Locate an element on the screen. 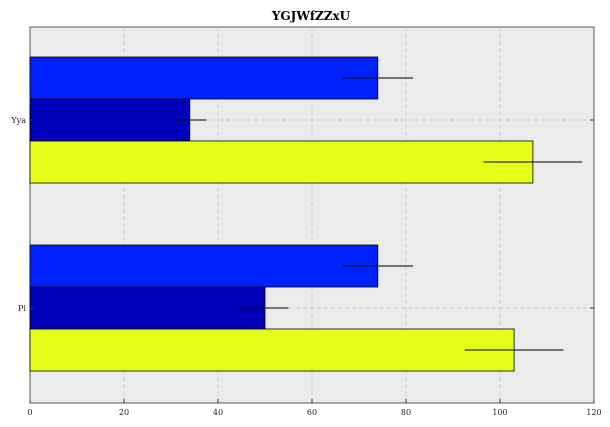 Image resolution: width=610 pixels, height=427 pixels. y-tick-label: Yya is located at coordinates (18, 120).